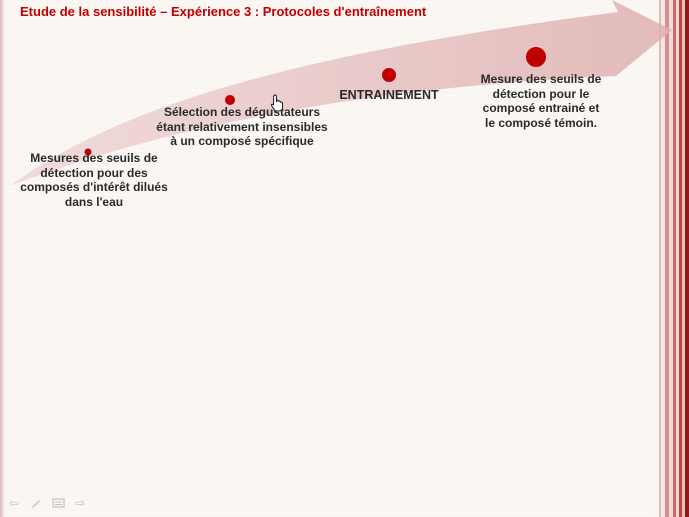 Image resolution: width=689 pixels, height=517 pixels. I want to click on hand-cursor-icon, so click(277, 103).